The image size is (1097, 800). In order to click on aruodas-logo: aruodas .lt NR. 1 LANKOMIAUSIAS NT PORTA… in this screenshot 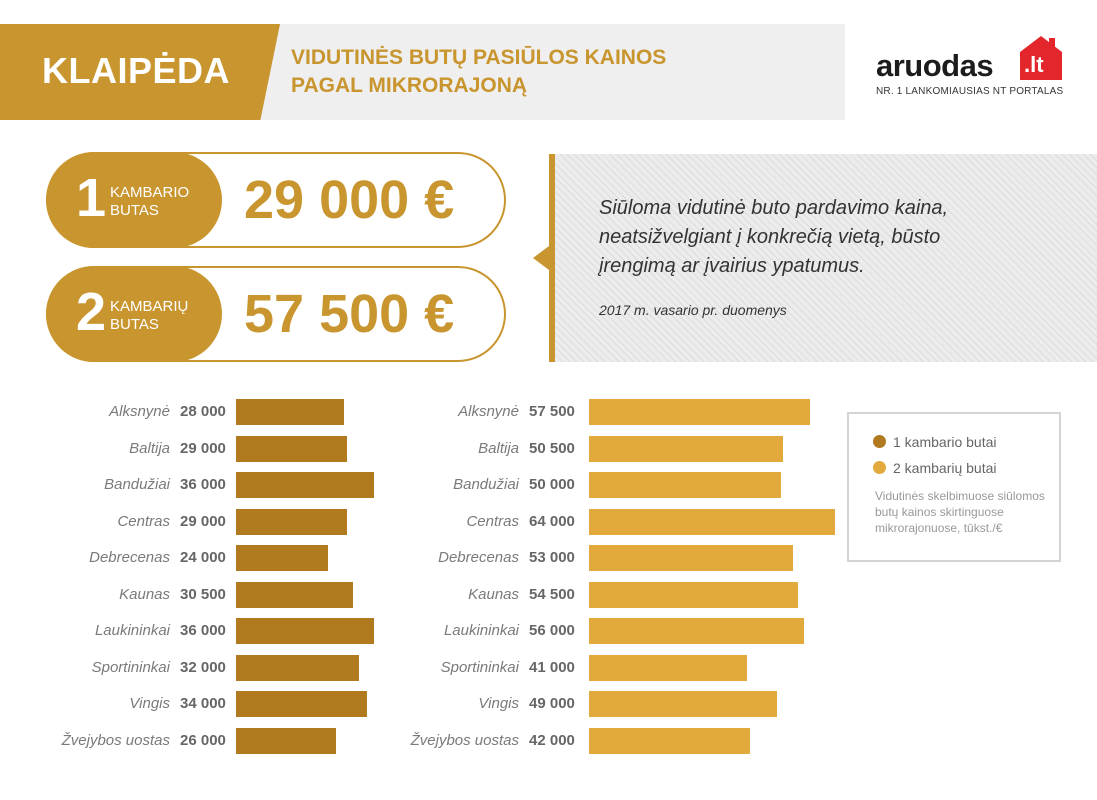, I will do `click(971, 67)`.